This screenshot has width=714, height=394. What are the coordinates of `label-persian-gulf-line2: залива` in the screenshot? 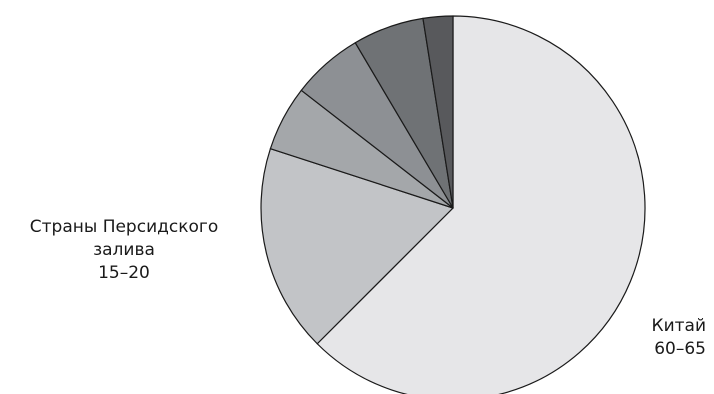 It's located at (124, 250).